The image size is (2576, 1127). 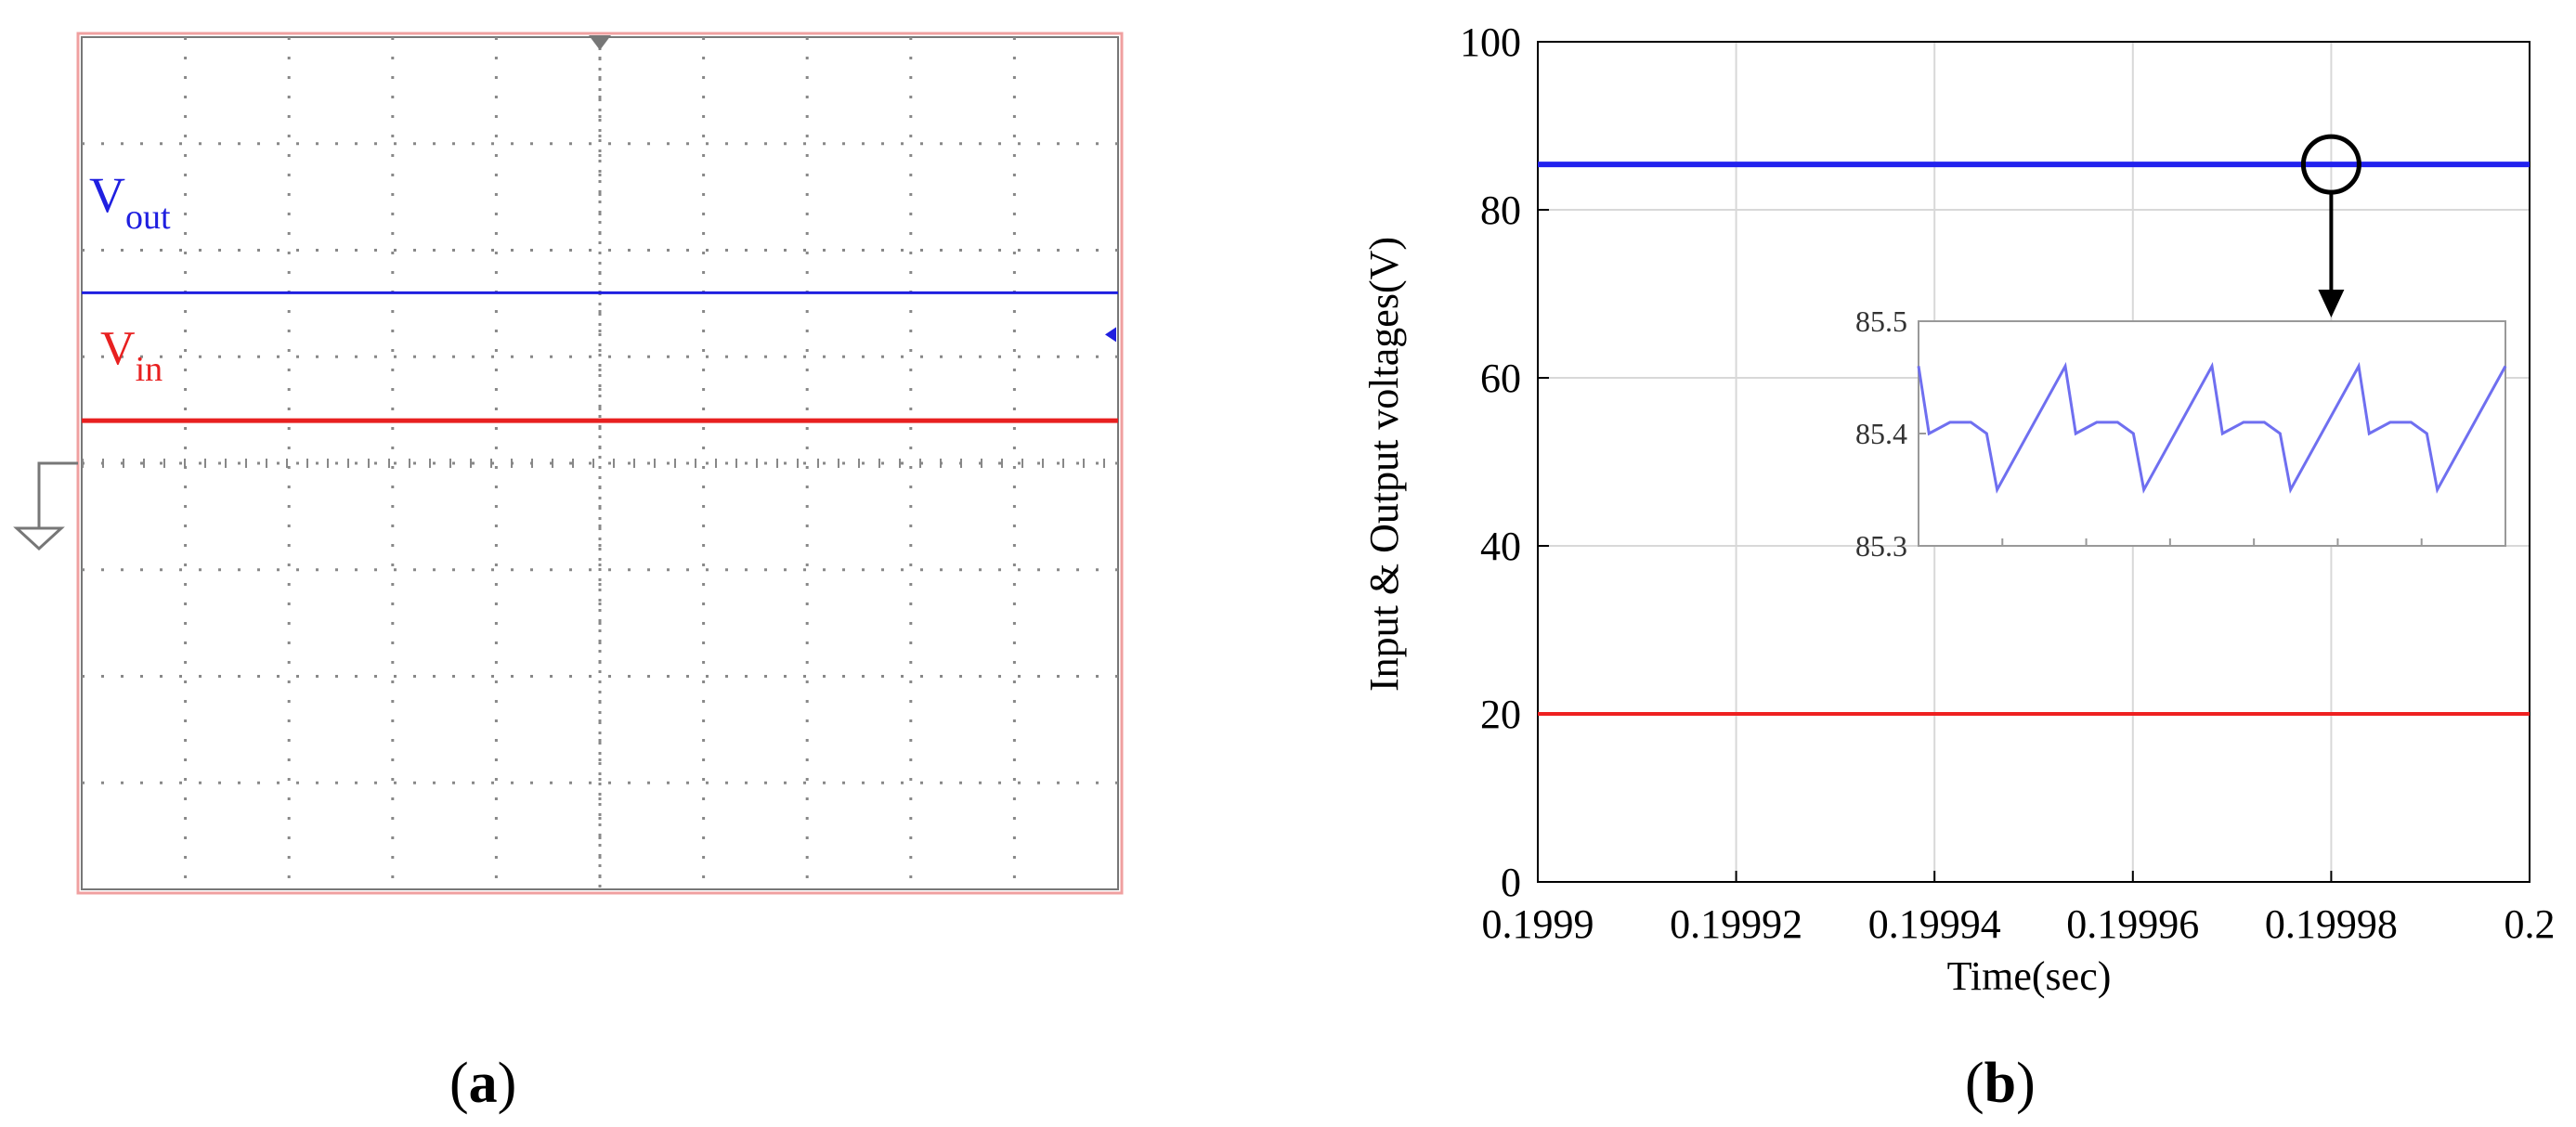 What do you see at coordinates (2000, 1084) in the screenshot?
I see `caption-b: (b)` at bounding box center [2000, 1084].